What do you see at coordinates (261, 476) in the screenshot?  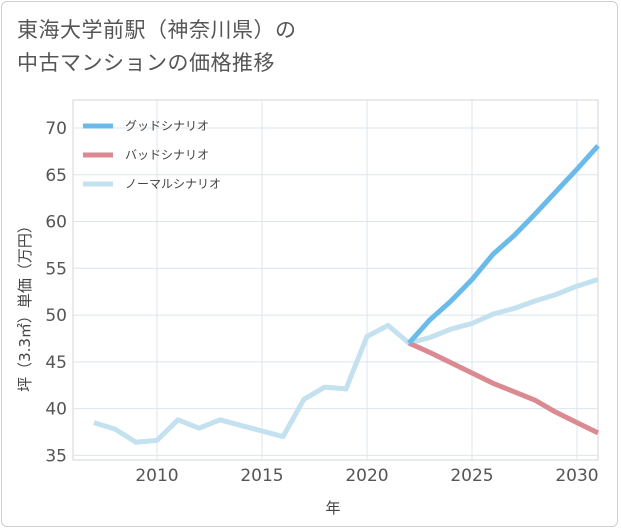 I see `x-tick-label: 2015` at bounding box center [261, 476].